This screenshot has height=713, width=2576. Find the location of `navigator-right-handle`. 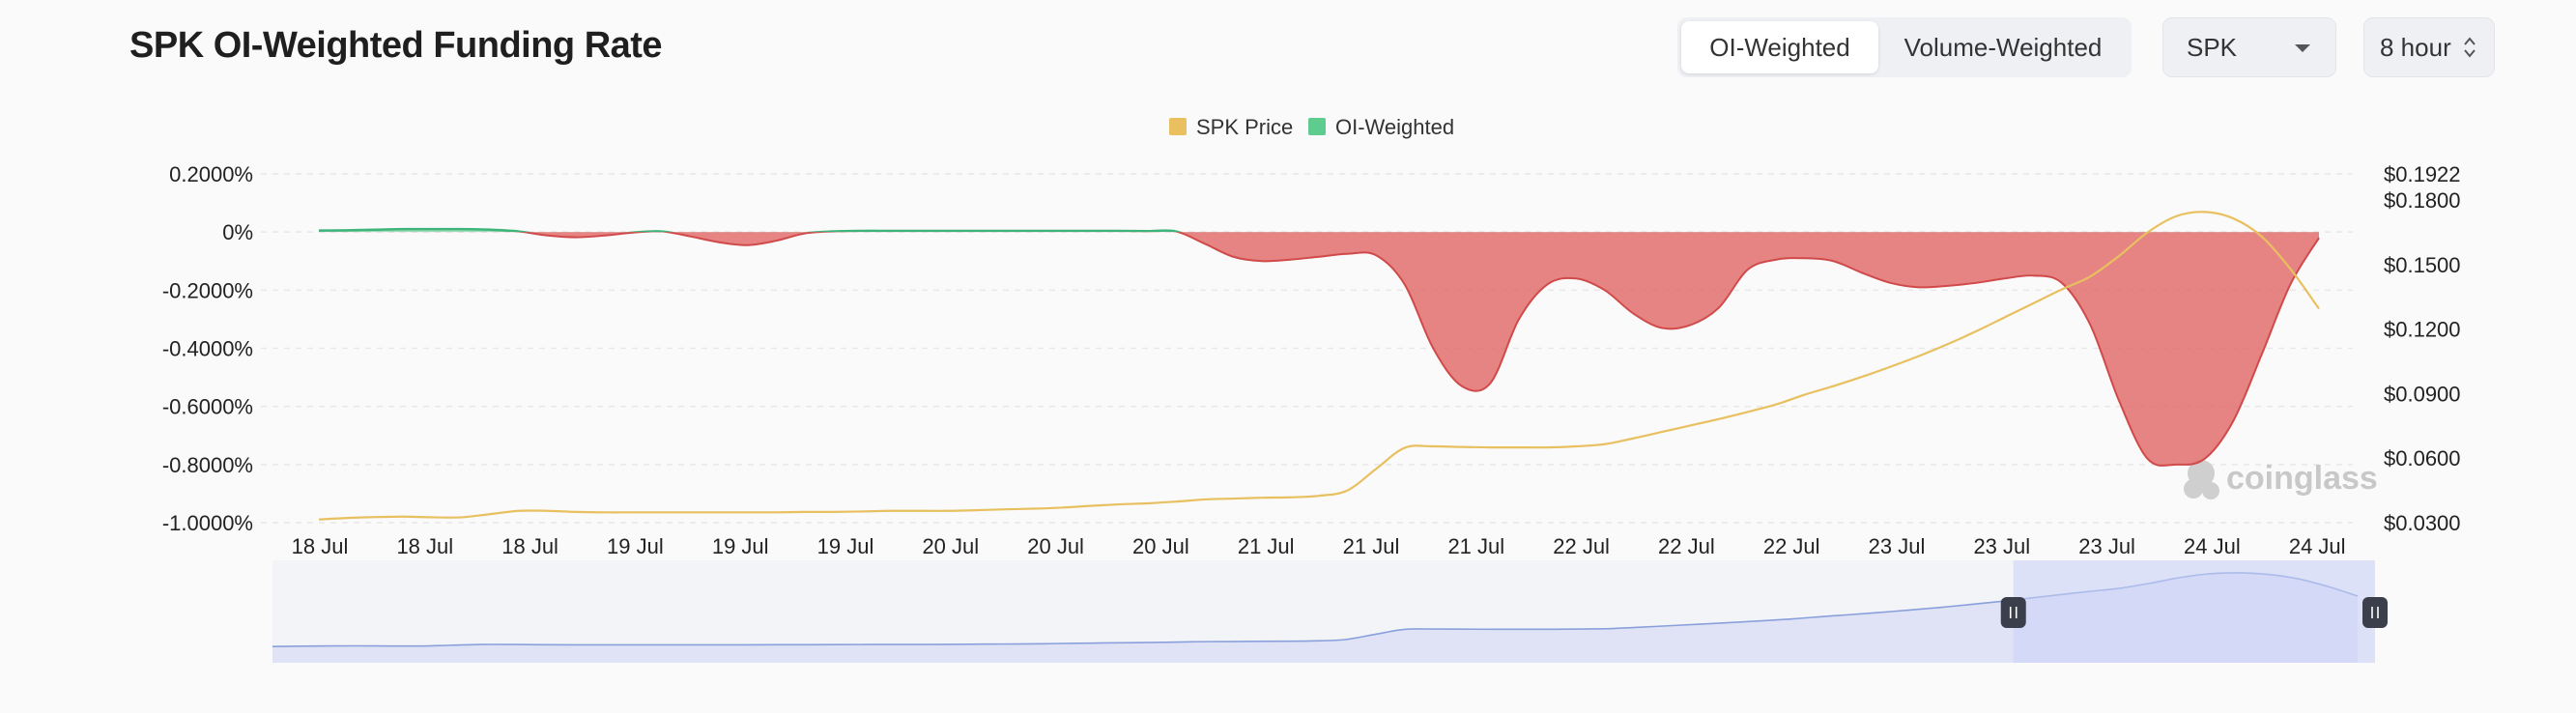

navigator-right-handle is located at coordinates (2375, 612).